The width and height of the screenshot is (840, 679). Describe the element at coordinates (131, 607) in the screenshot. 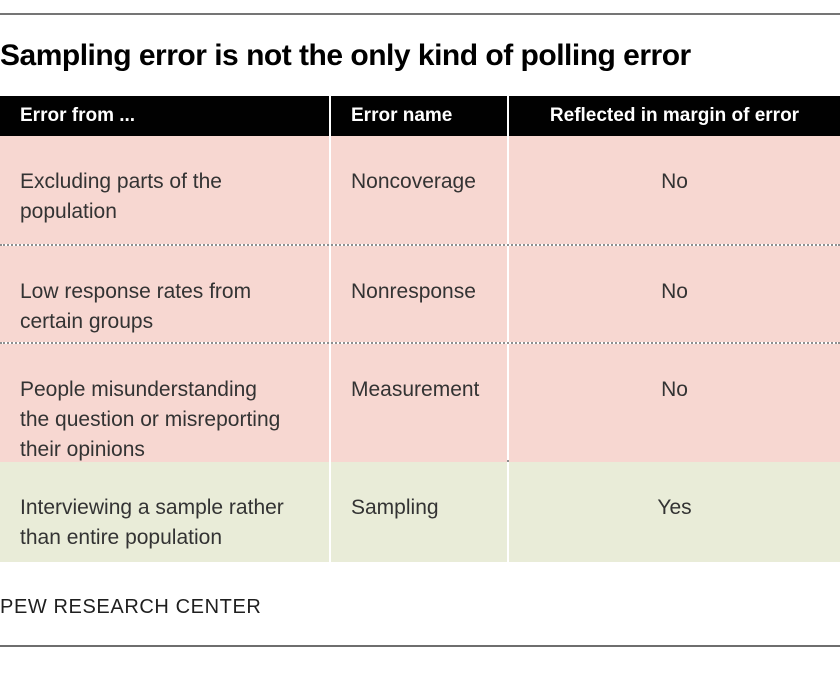

I see `pew-research-center-brand: PEW RESEARCH CENTER` at that location.